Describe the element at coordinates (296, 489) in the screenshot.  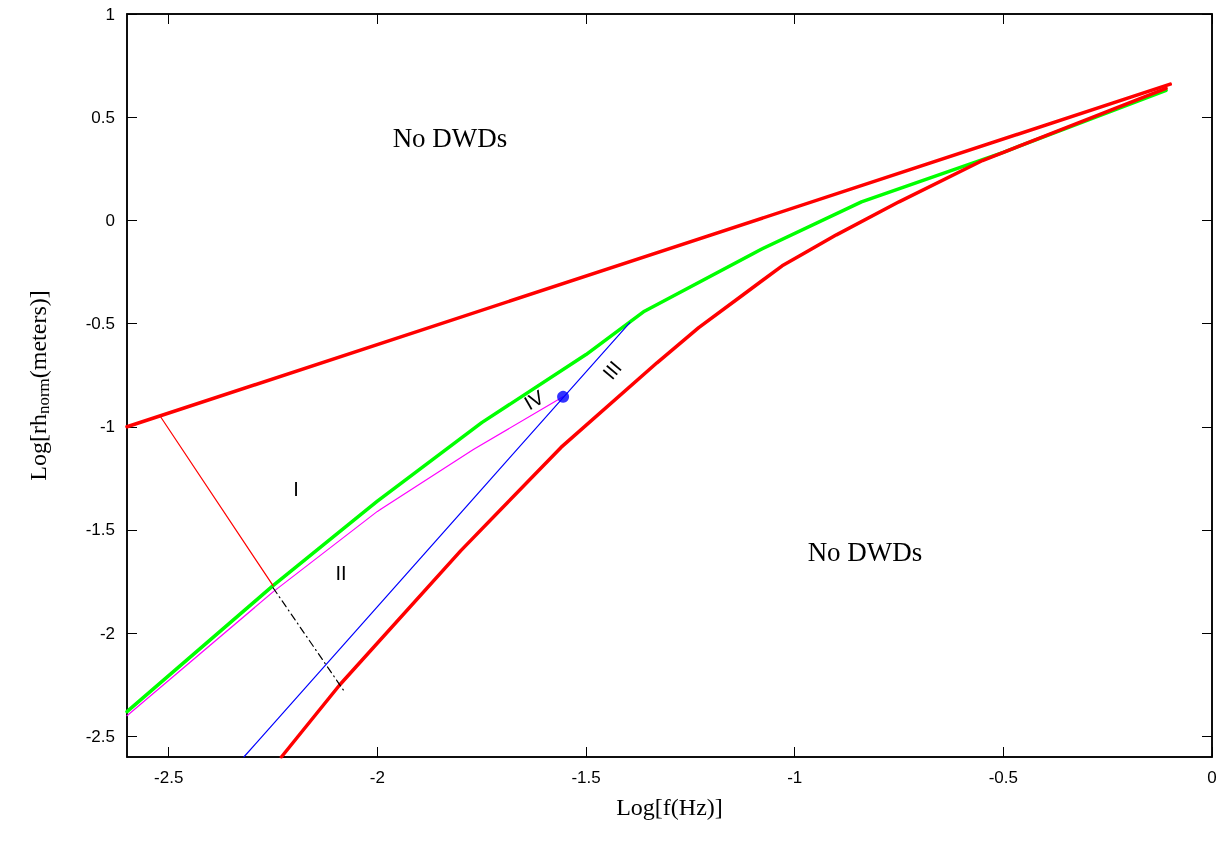
I see `annotation: I` at that location.